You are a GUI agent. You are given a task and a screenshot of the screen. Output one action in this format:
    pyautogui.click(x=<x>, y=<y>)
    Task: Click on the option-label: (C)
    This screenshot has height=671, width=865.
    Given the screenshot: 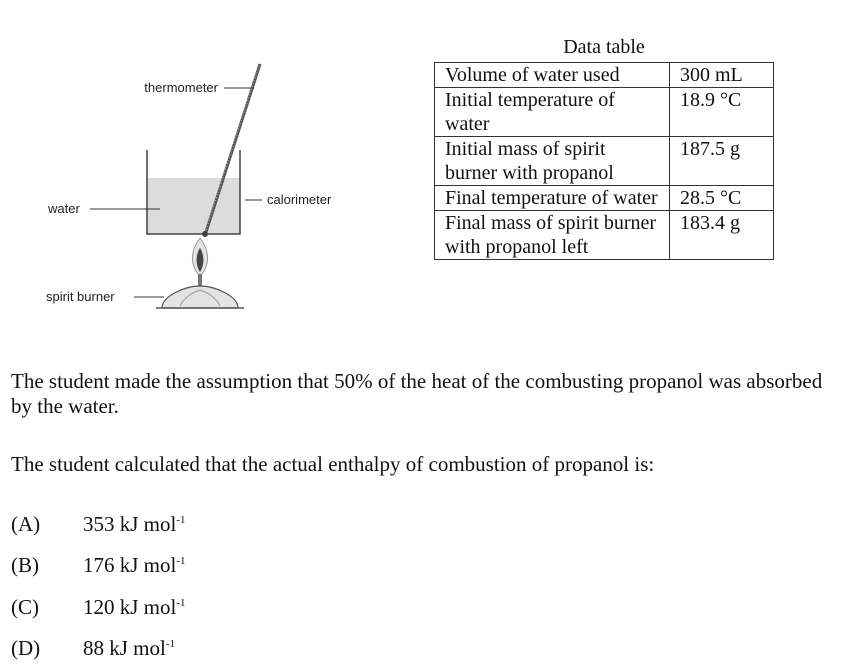 What is the action you would take?
    pyautogui.click(x=25, y=607)
    